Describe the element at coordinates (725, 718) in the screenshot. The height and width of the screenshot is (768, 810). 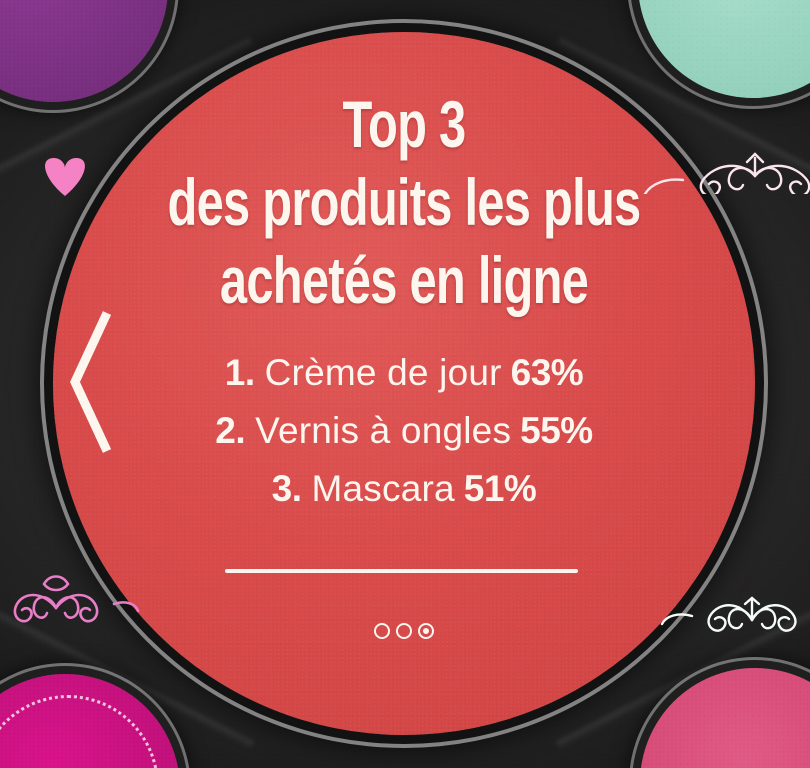
I see `makeup-pan-bottom-right-rose` at that location.